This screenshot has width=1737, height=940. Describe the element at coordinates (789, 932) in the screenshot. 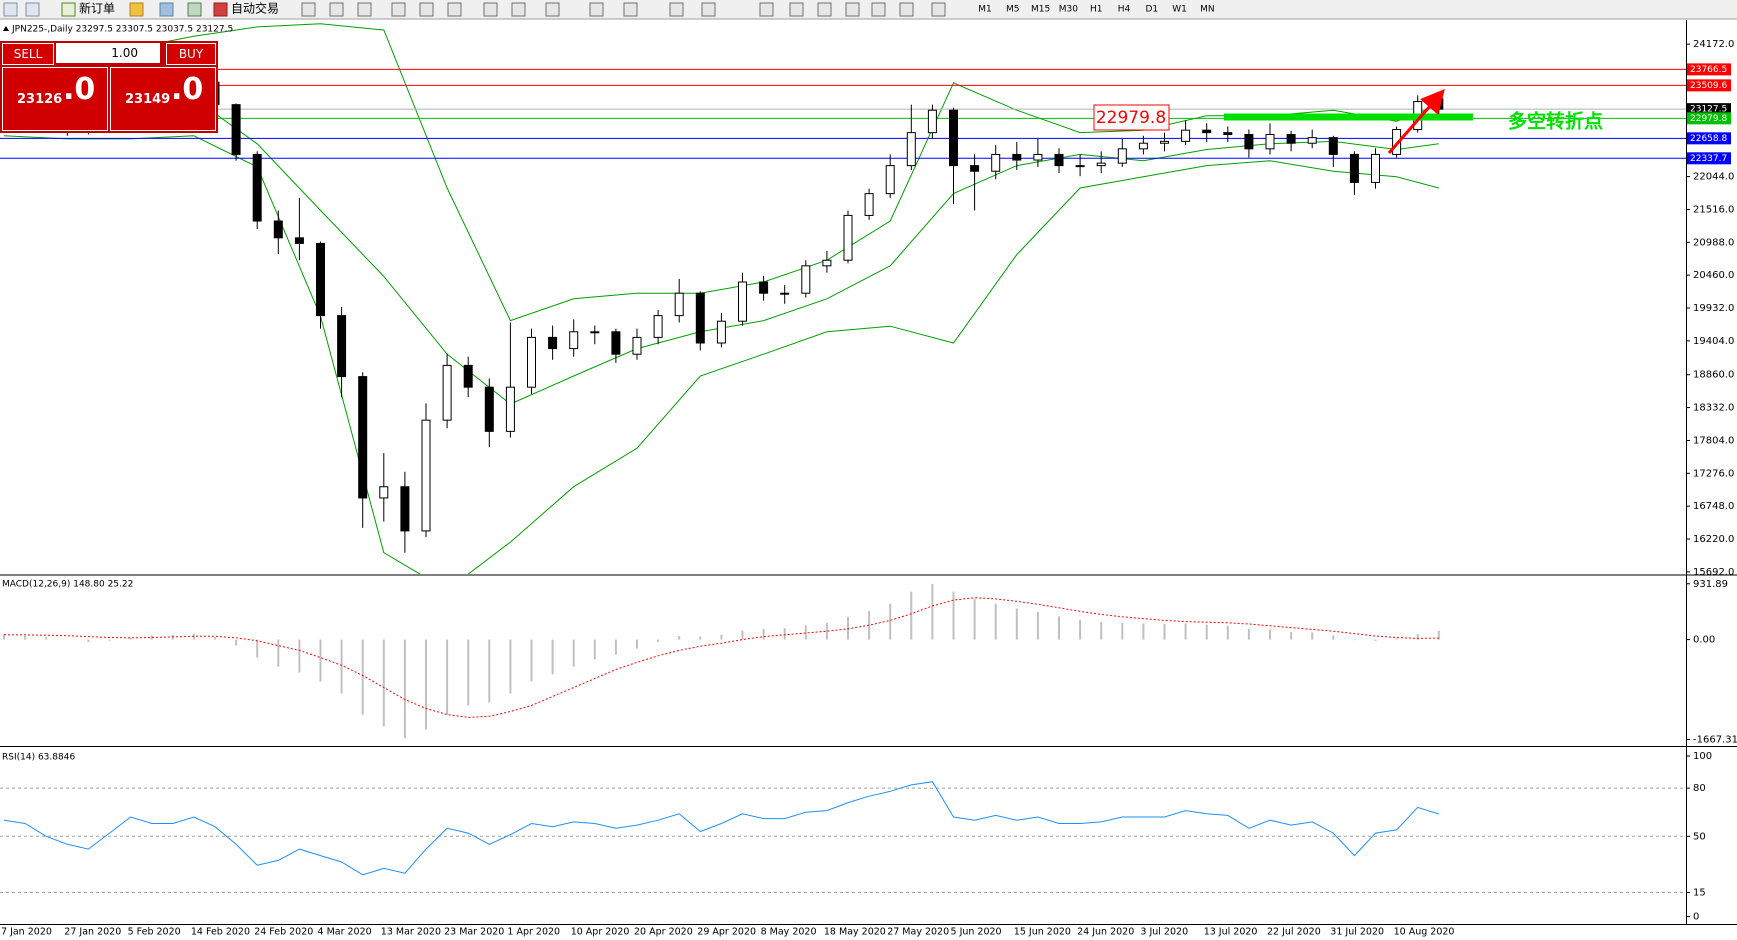

I see `x-tick-label: 8 May 2020` at that location.